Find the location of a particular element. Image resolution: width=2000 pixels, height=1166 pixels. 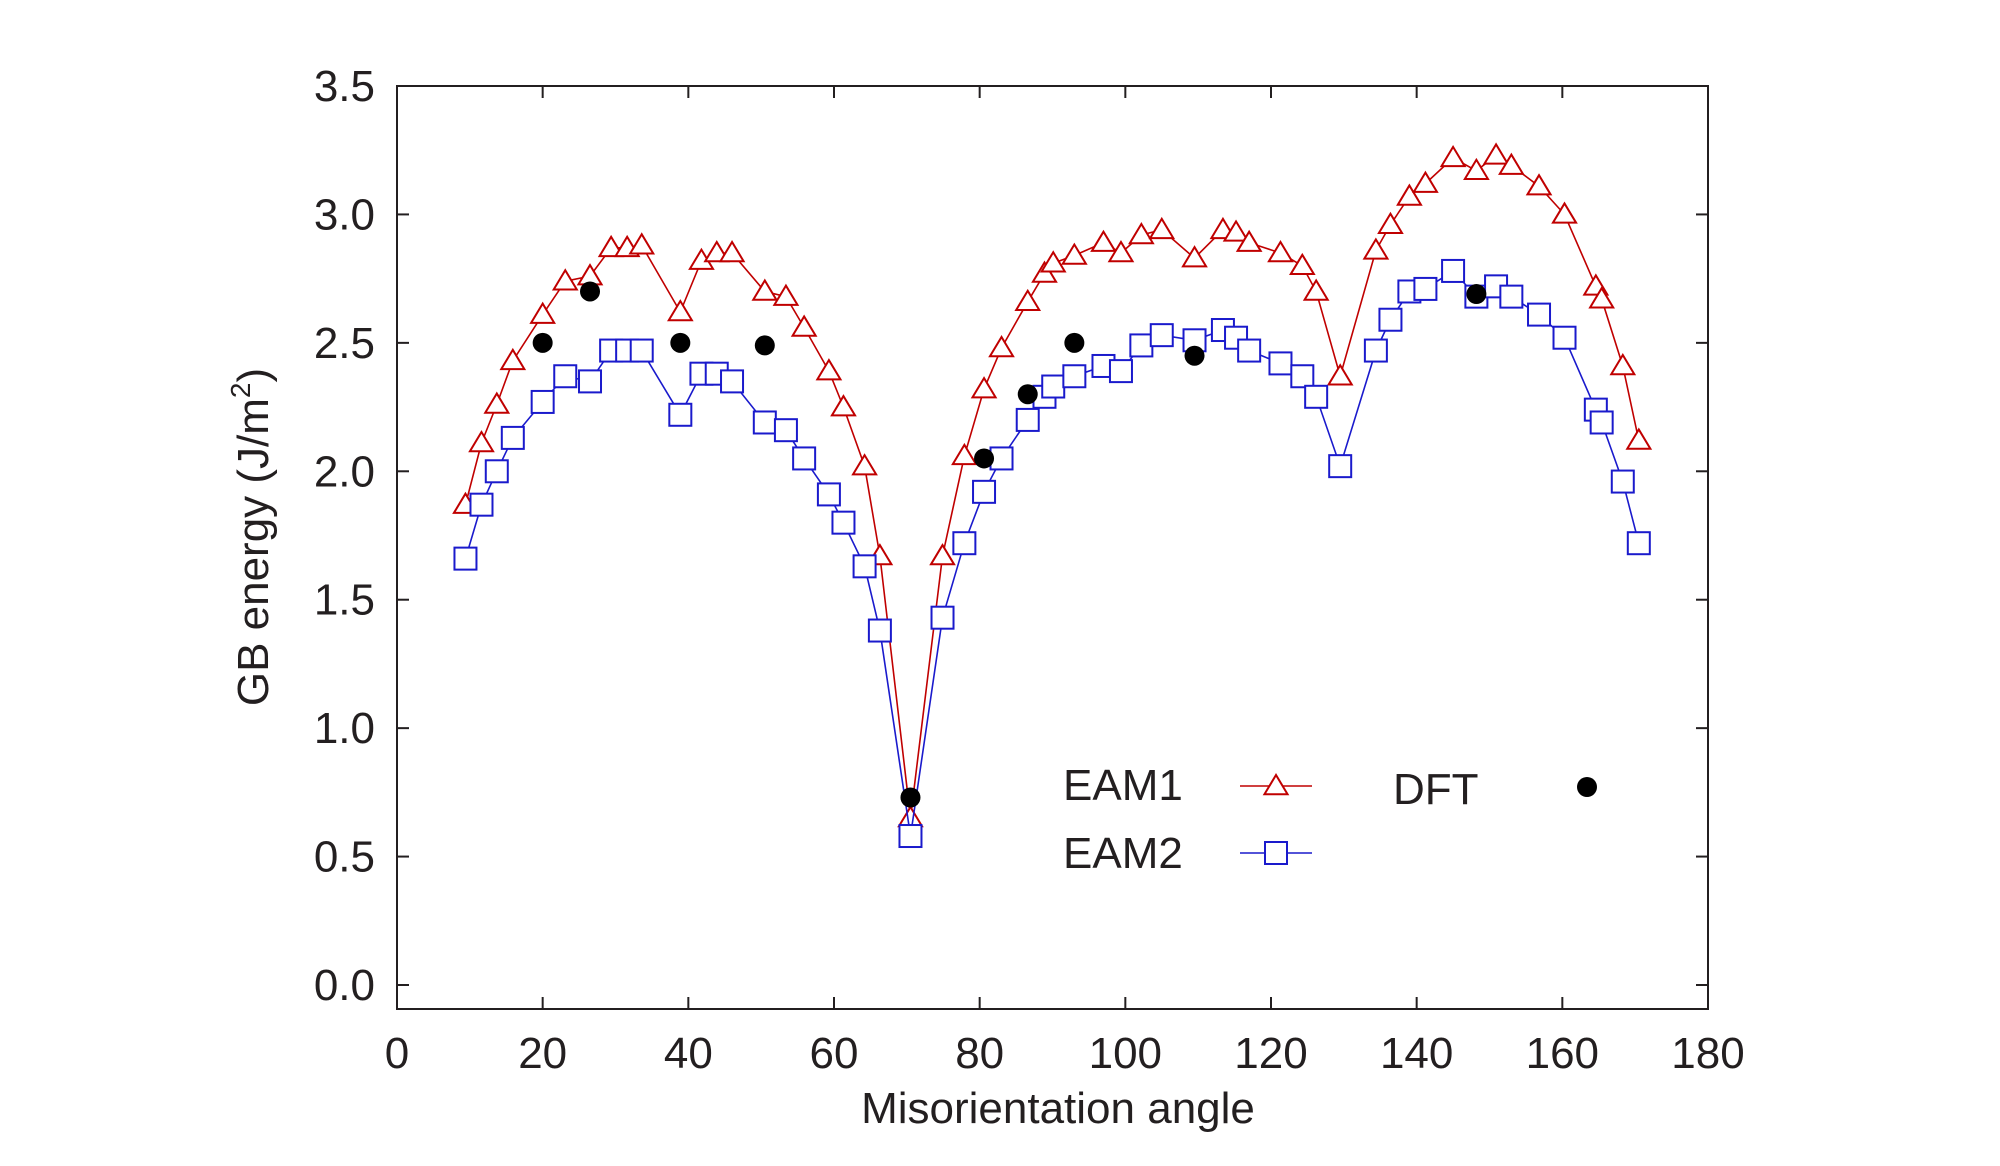

x-tick-label-140: 140 is located at coordinates (1416, 1053).